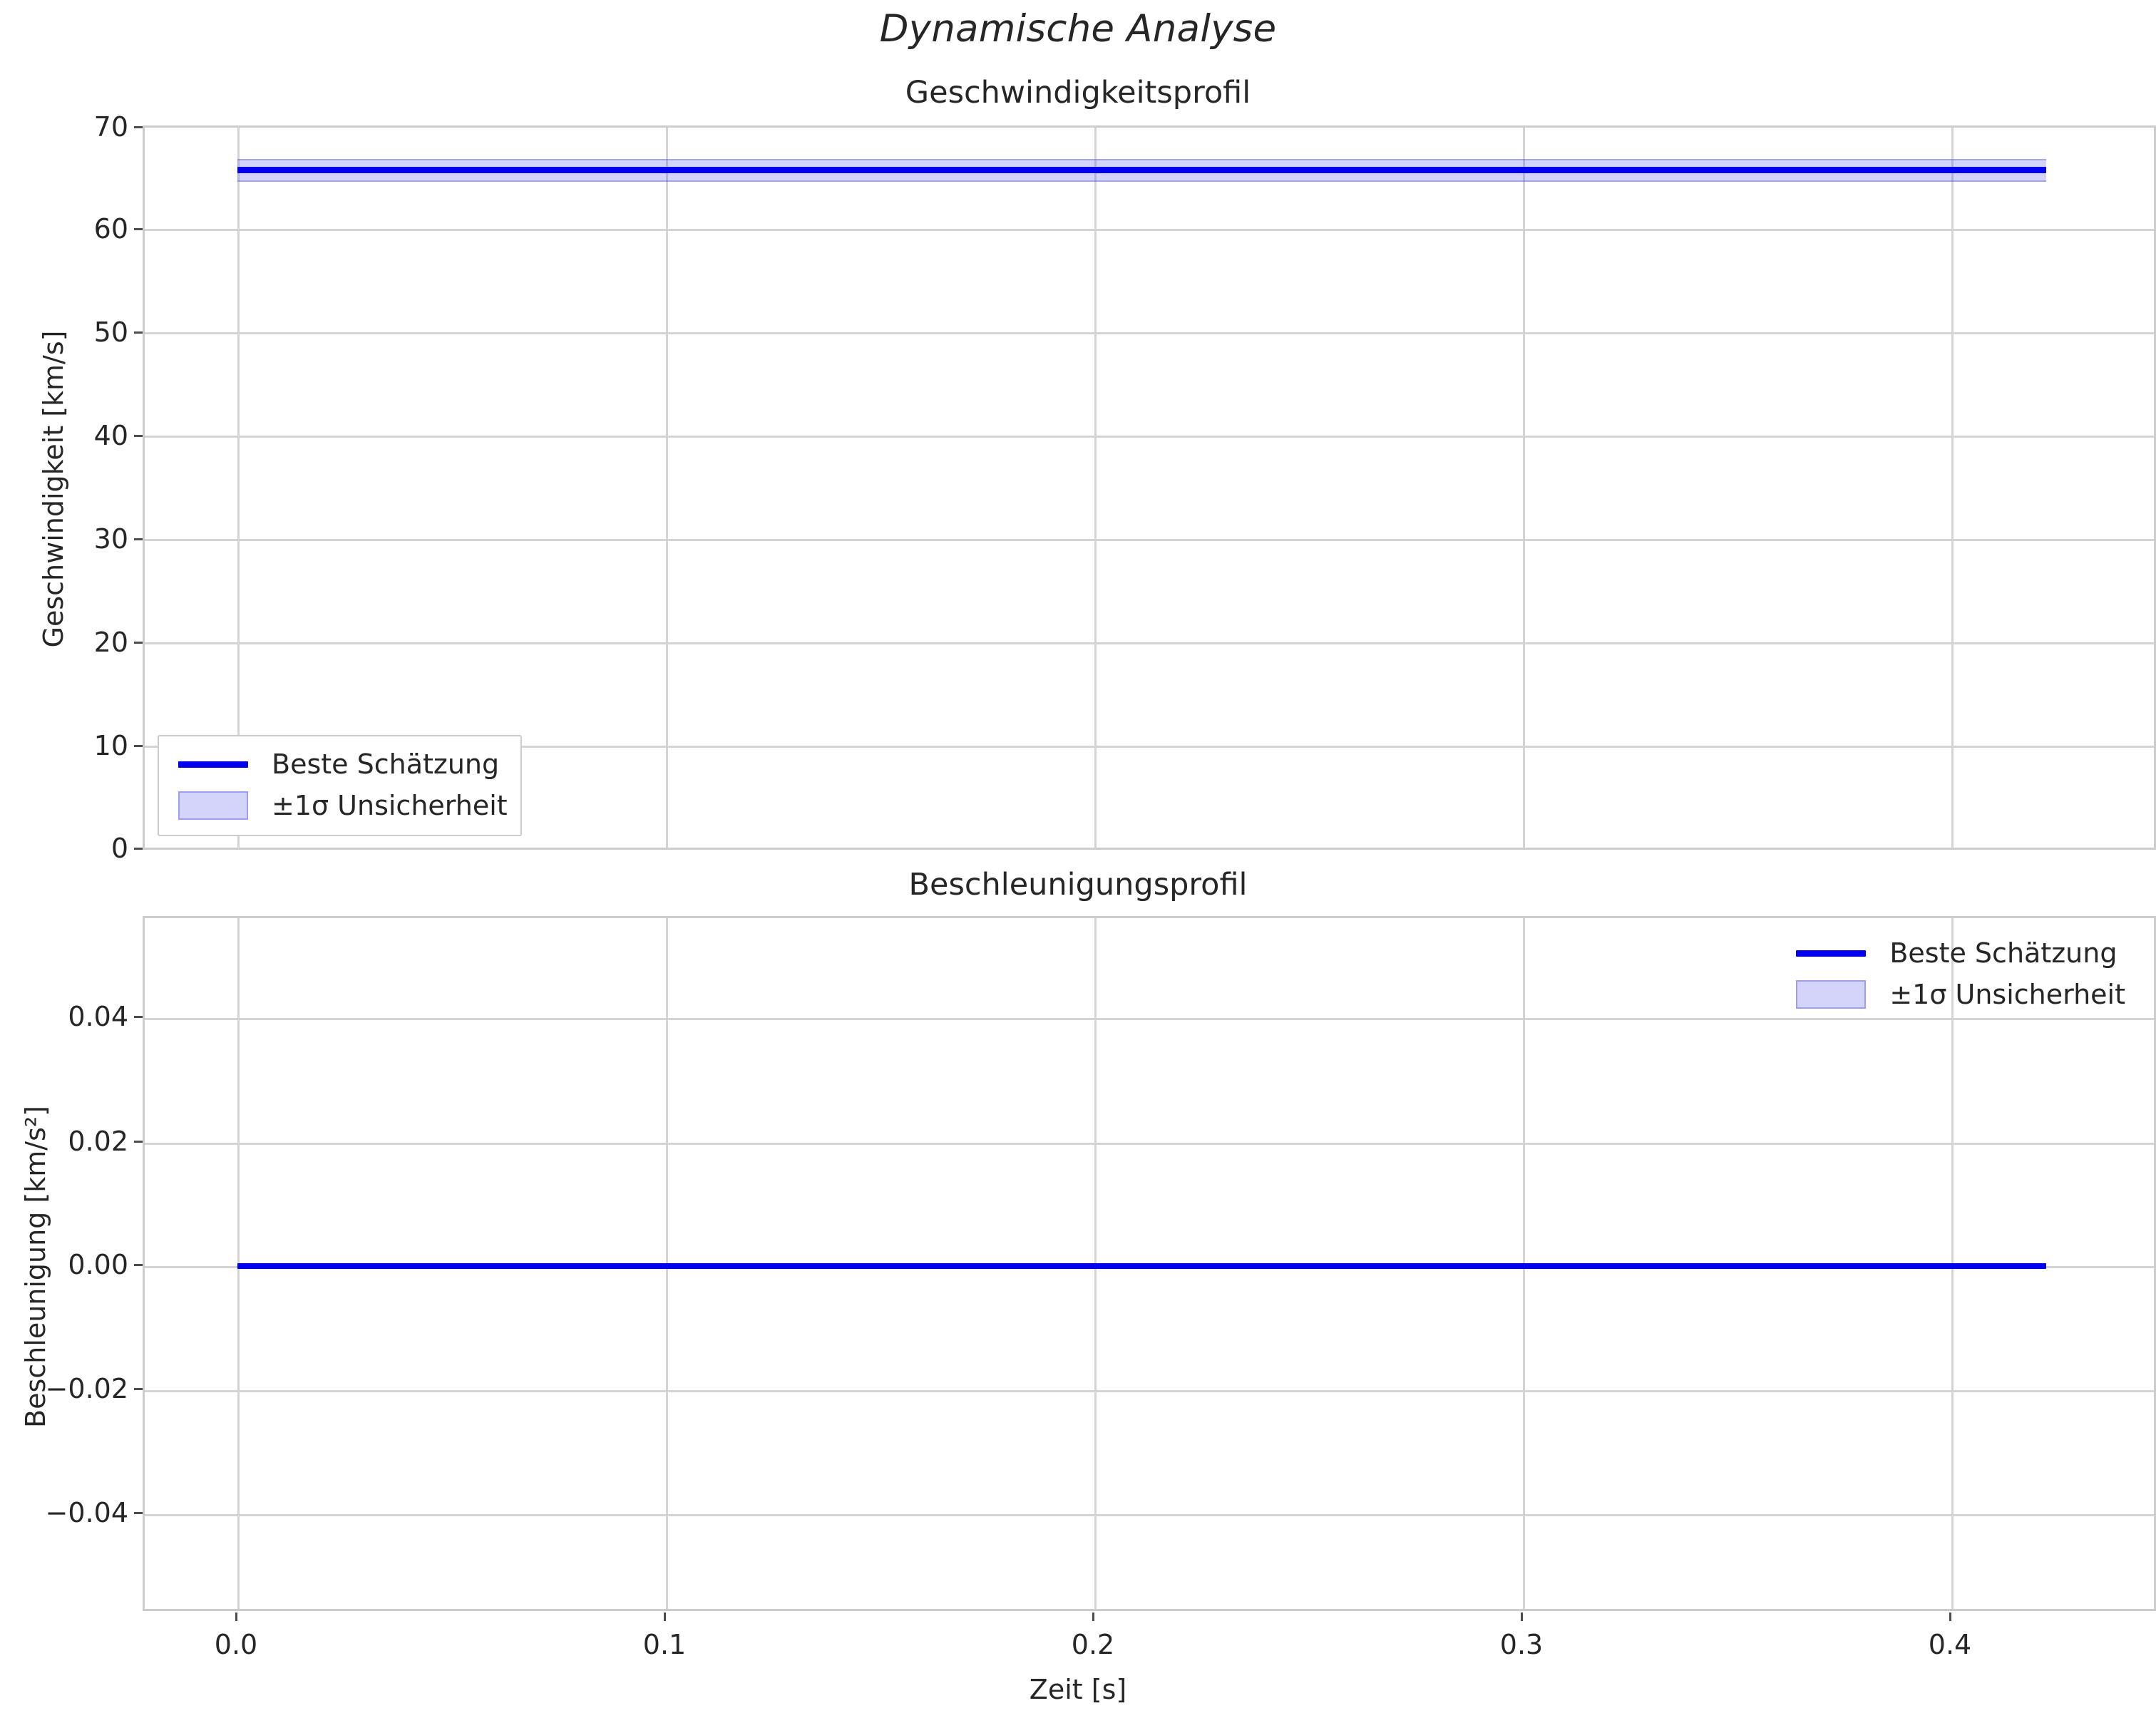 The image size is (2156, 1728). Describe the element at coordinates (1078, 29) in the screenshot. I see `figure-suptitle: Dynamische Analyse` at that location.